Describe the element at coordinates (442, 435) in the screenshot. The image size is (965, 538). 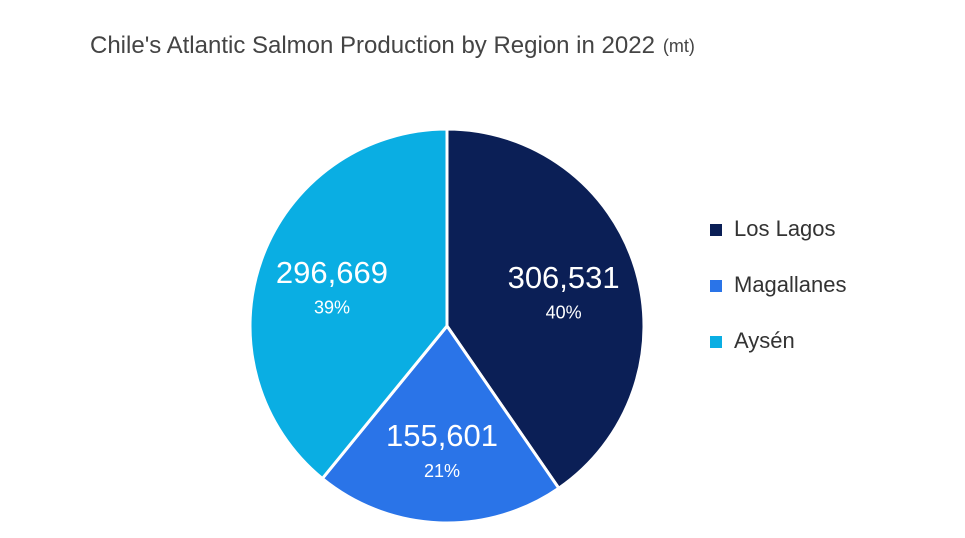
I see `value-label: 155,601` at that location.